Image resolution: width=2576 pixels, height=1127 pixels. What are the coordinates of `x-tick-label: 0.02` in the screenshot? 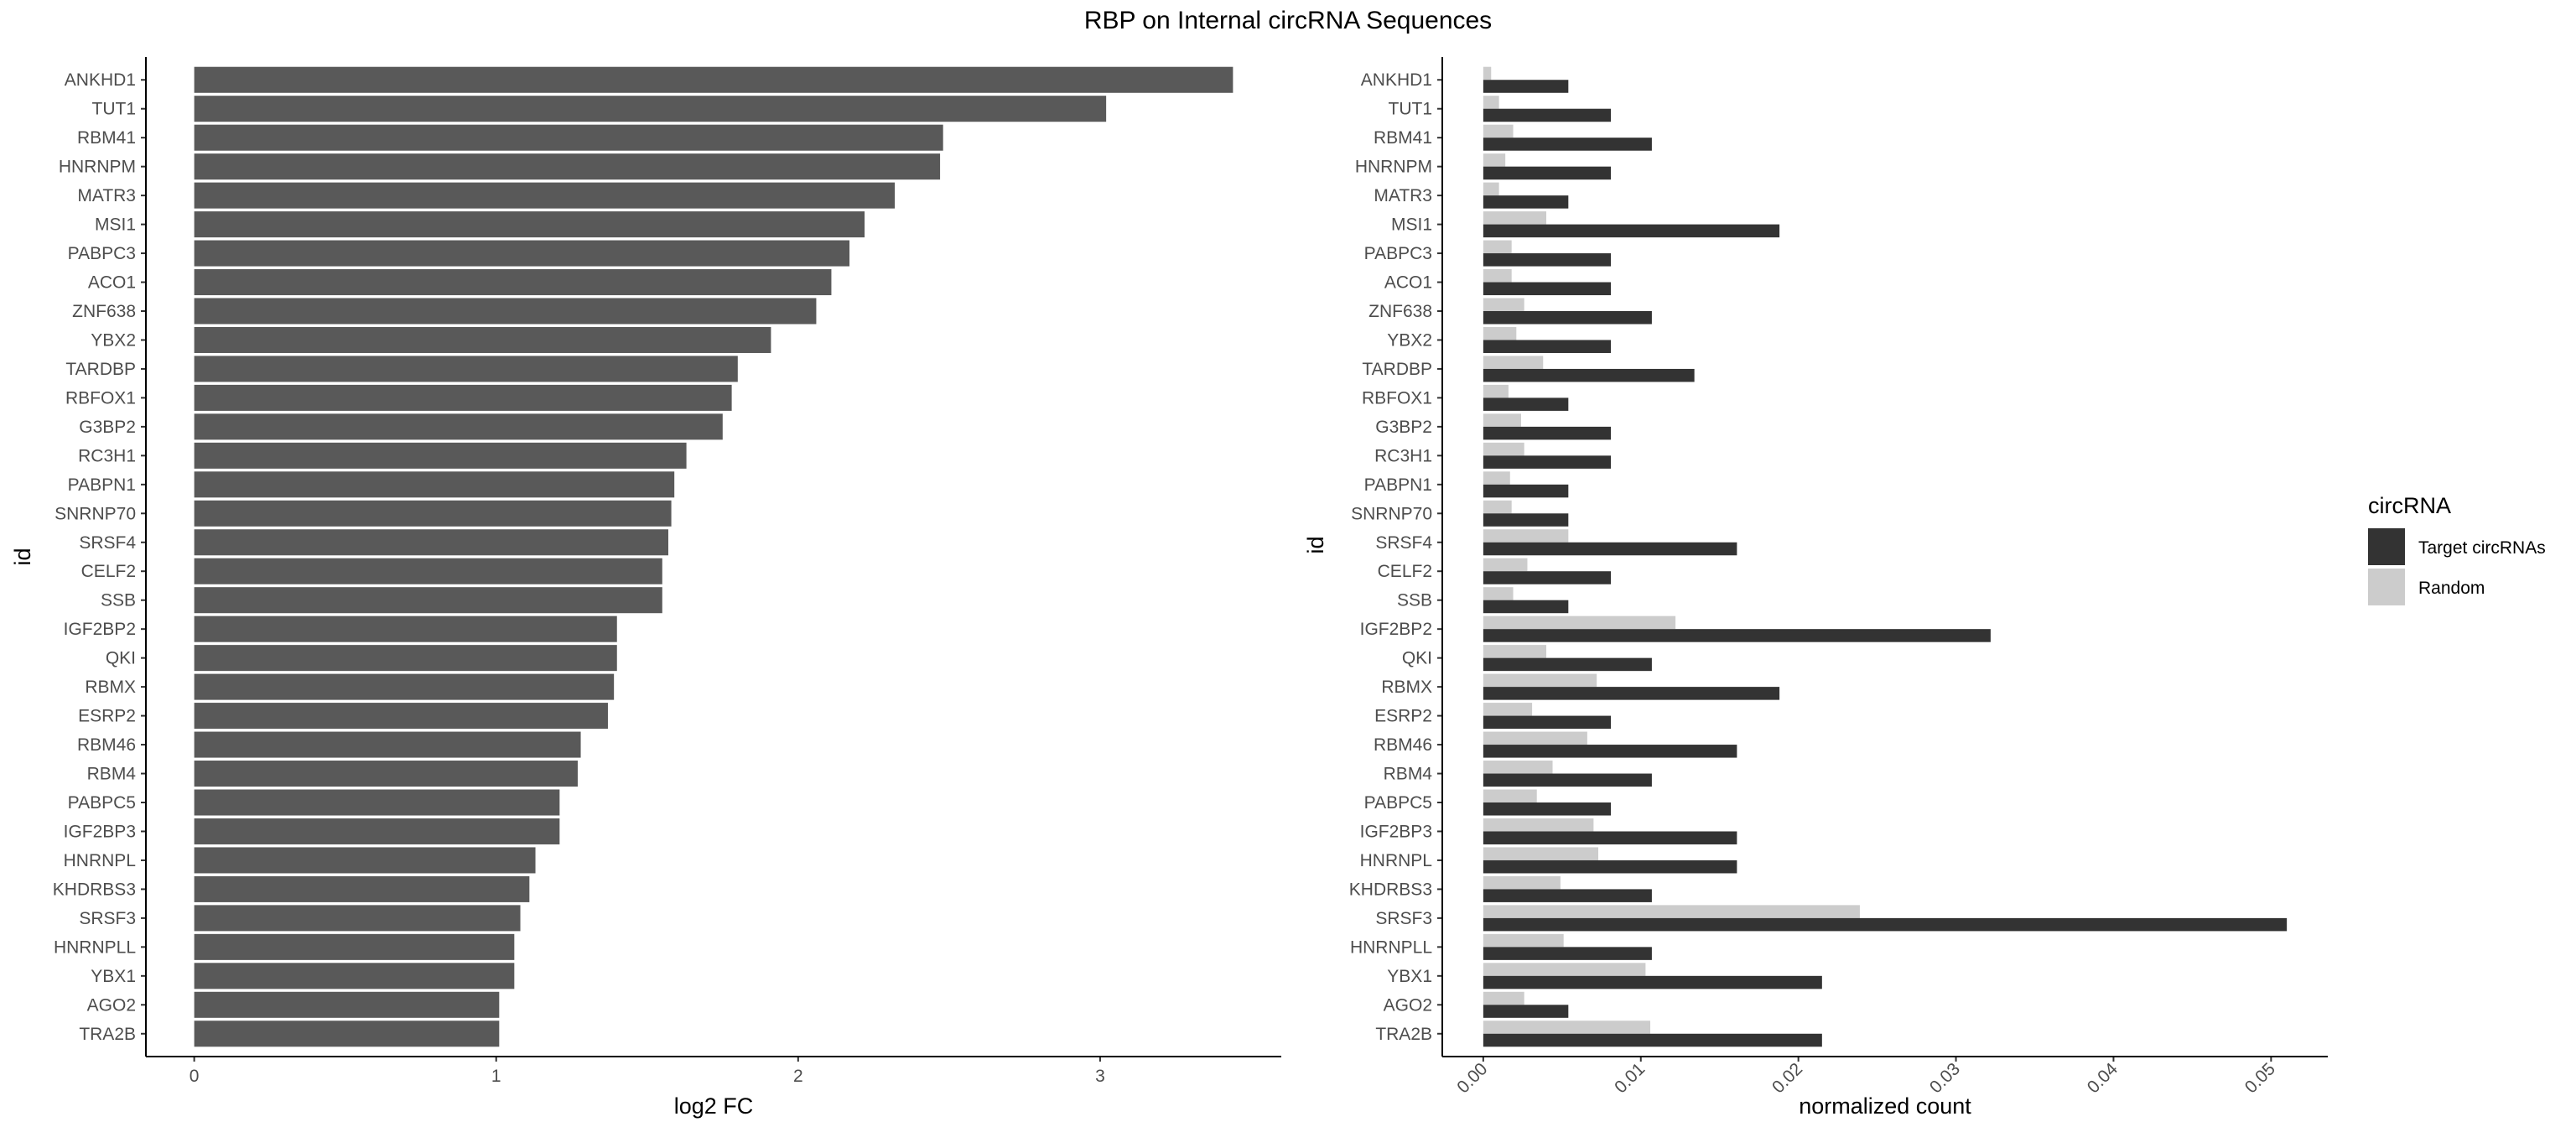 It's located at (1787, 1078).